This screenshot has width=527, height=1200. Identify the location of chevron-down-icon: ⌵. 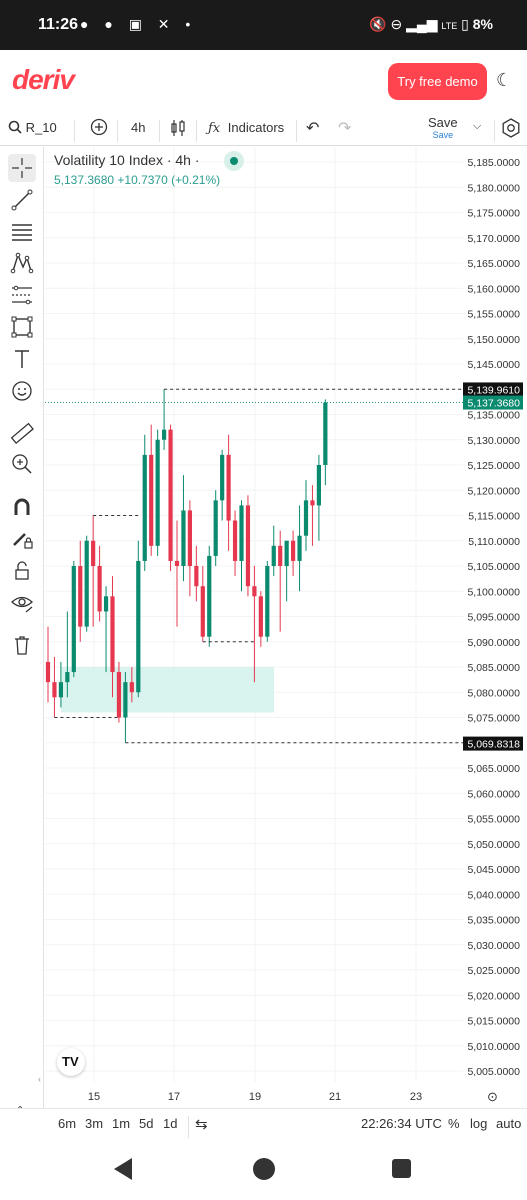
(477, 126).